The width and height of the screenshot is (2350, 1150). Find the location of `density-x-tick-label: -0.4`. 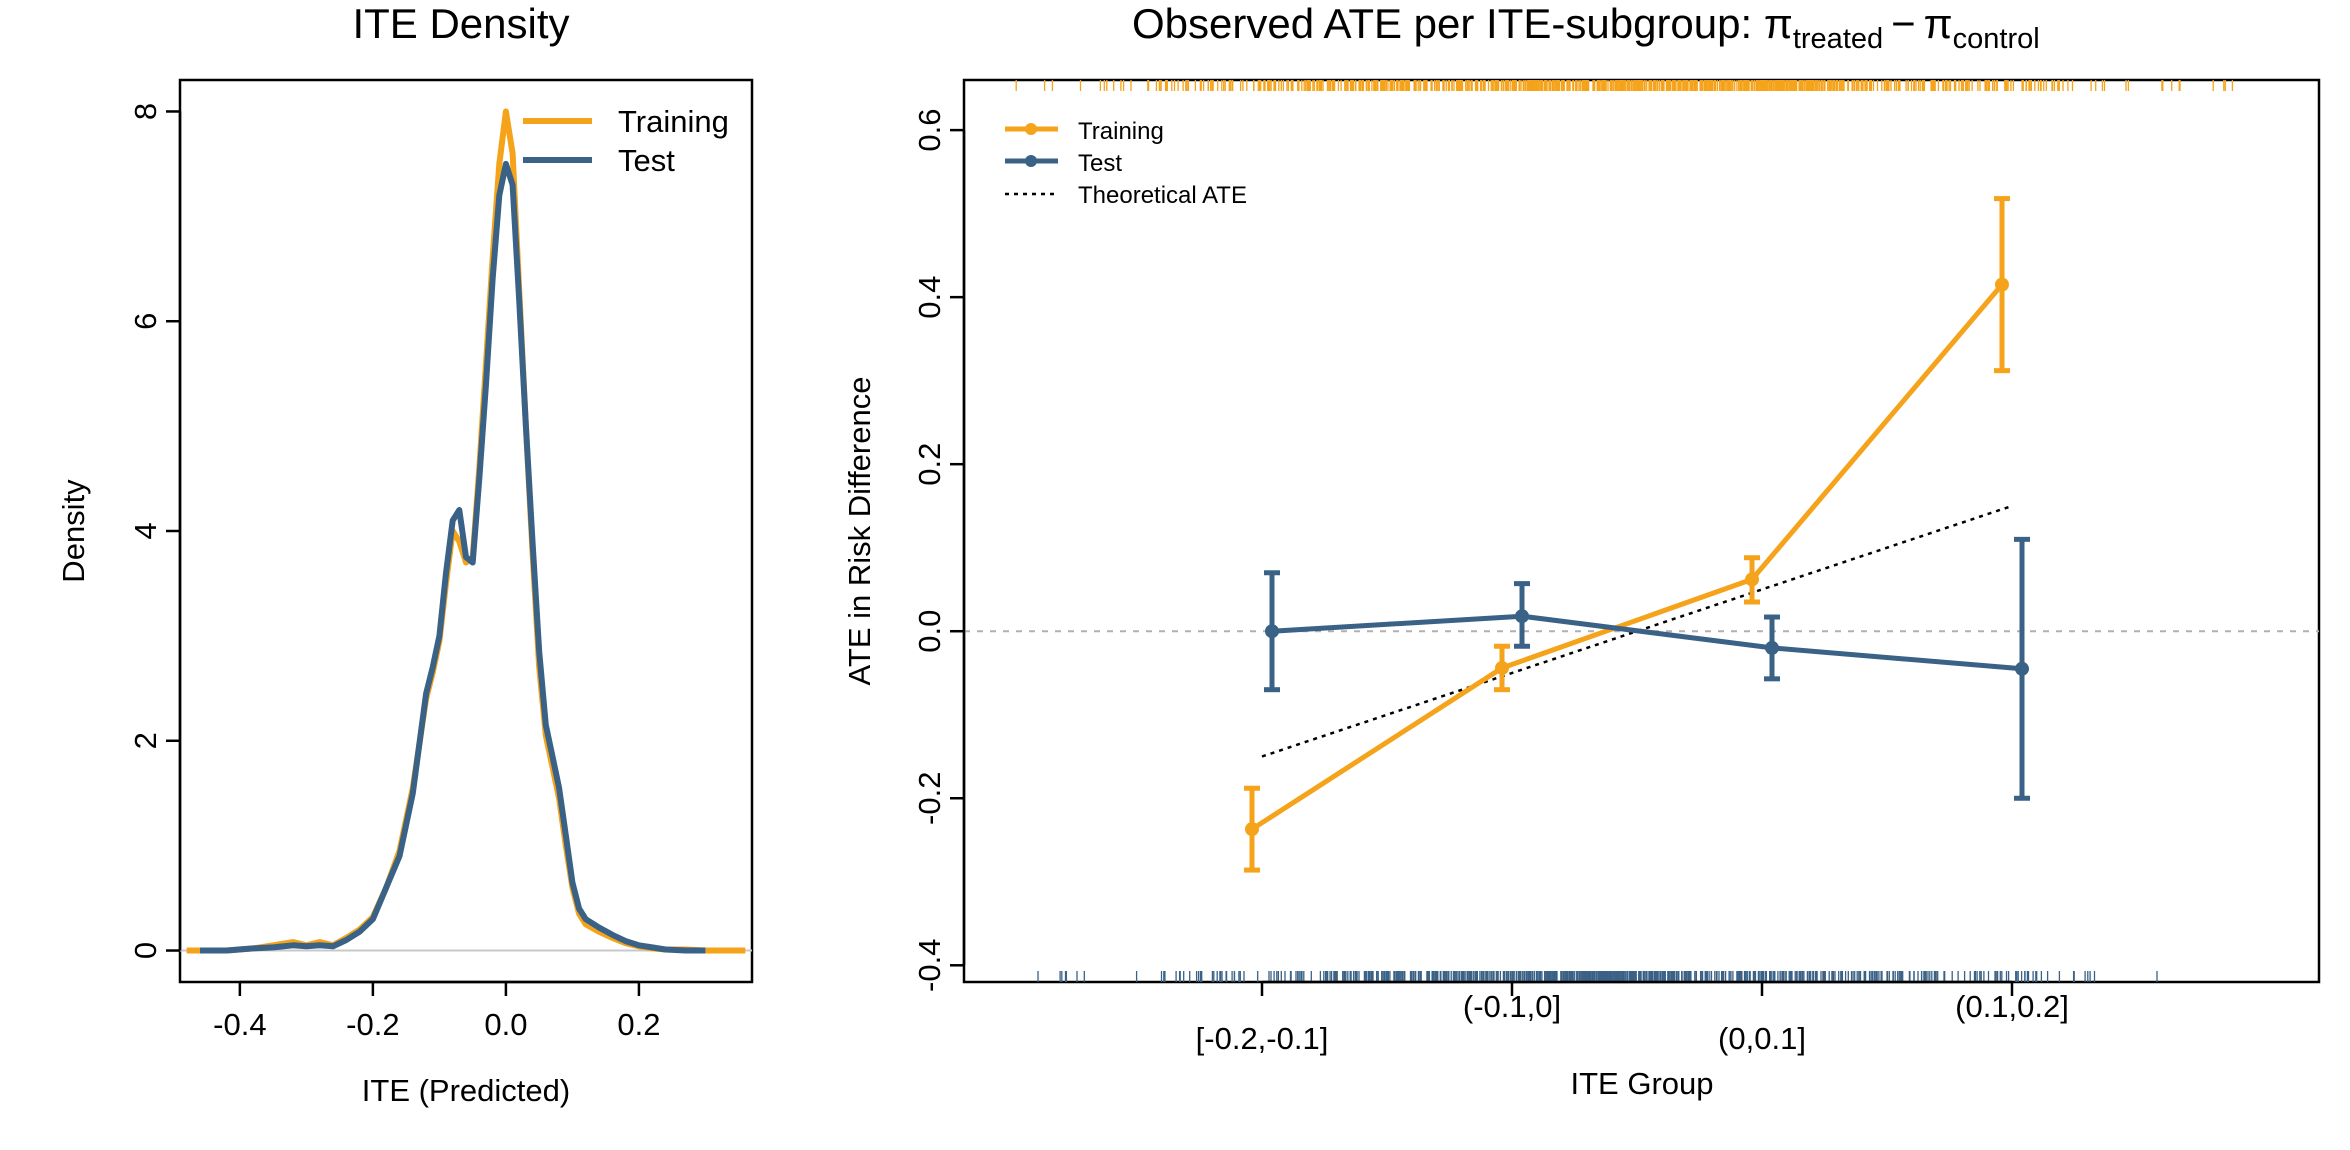

density-x-tick-label: -0.4 is located at coordinates (239, 1024).